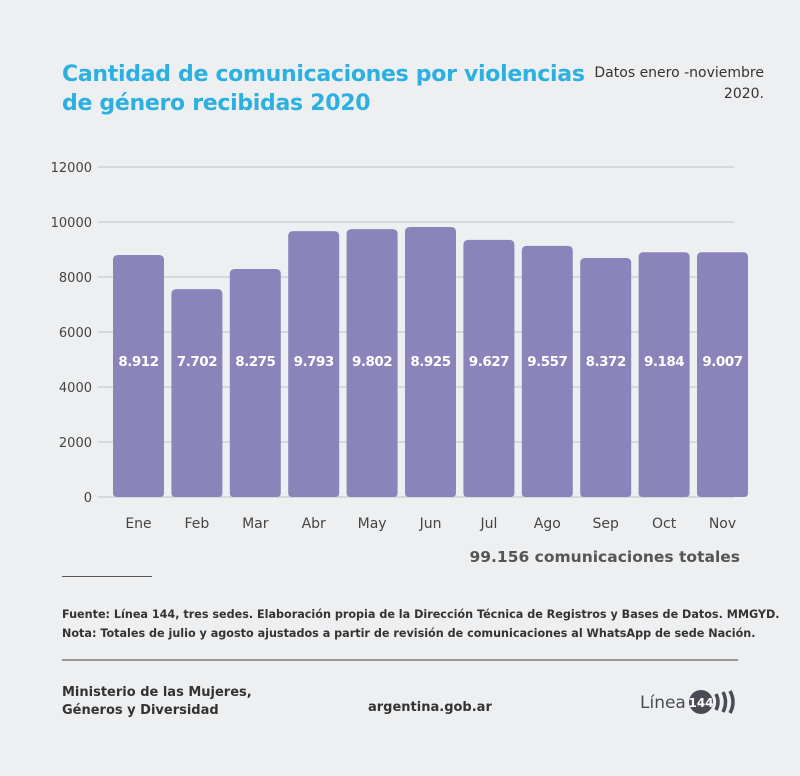 This screenshot has width=800, height=776. Describe the element at coordinates (197, 362) in the screenshot. I see `data-label: 7.702` at that location.